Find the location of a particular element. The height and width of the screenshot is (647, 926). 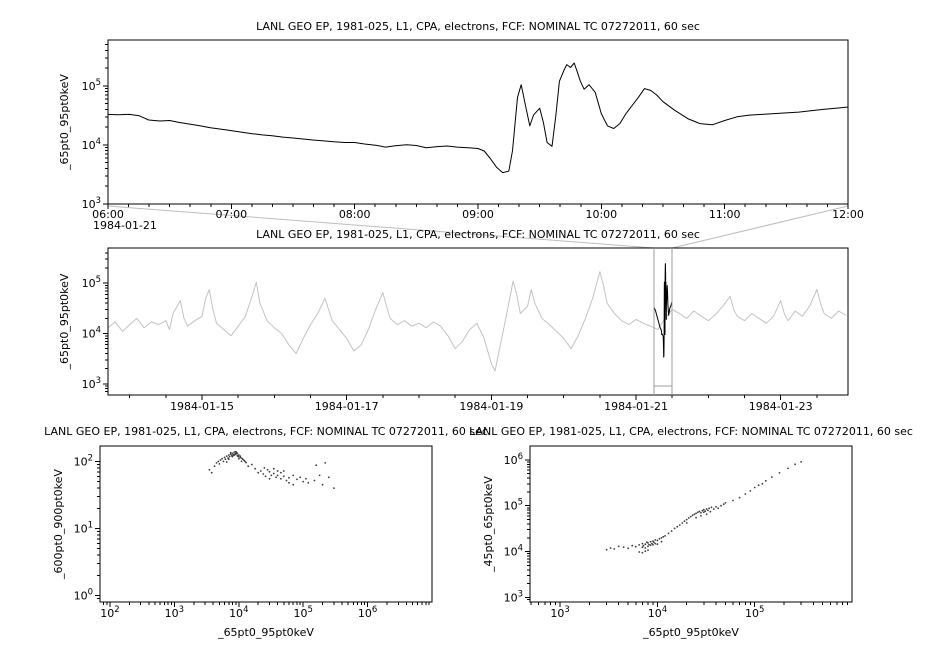

x-tick-label: 1984-01-15 is located at coordinates (202, 406).